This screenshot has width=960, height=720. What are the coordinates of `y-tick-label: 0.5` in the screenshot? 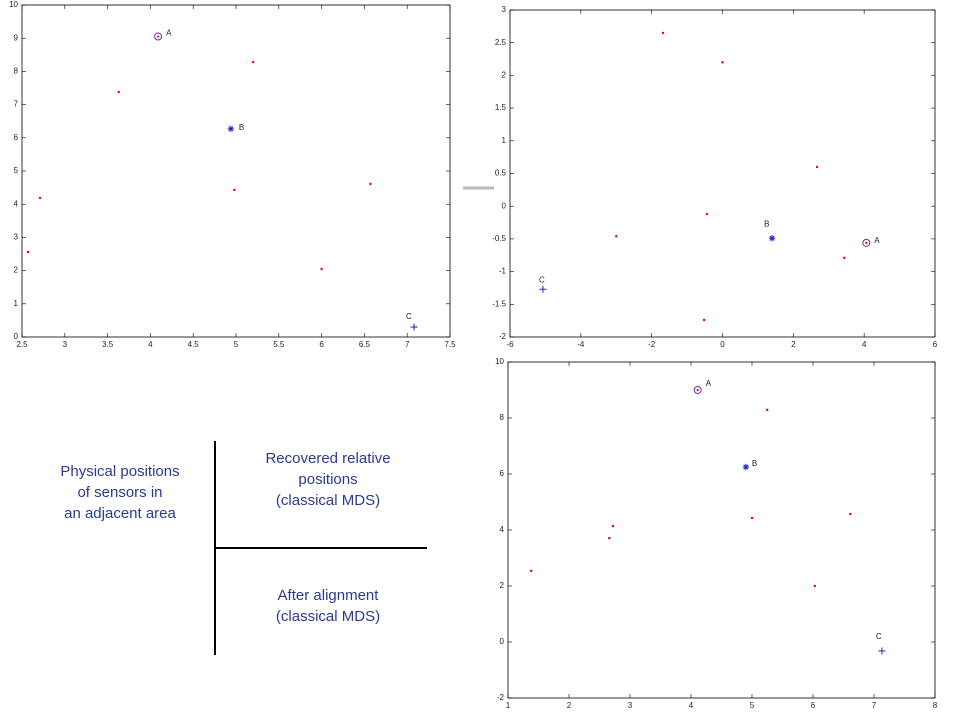 It's located at (501, 173).